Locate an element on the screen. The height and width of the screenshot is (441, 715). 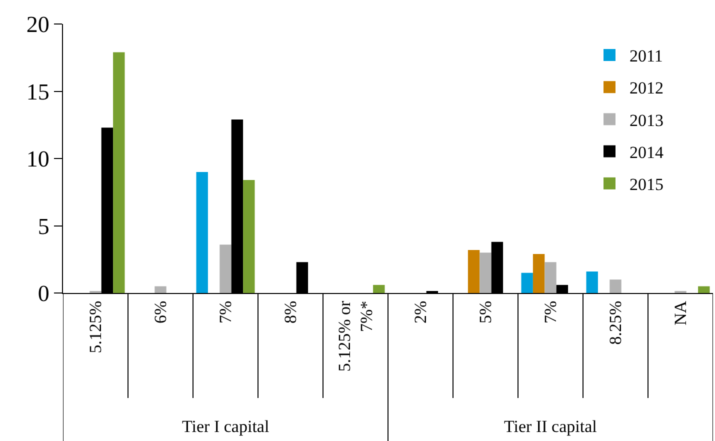
x-tick-label: 5.125% or 7%* is located at coordinates (355, 336).